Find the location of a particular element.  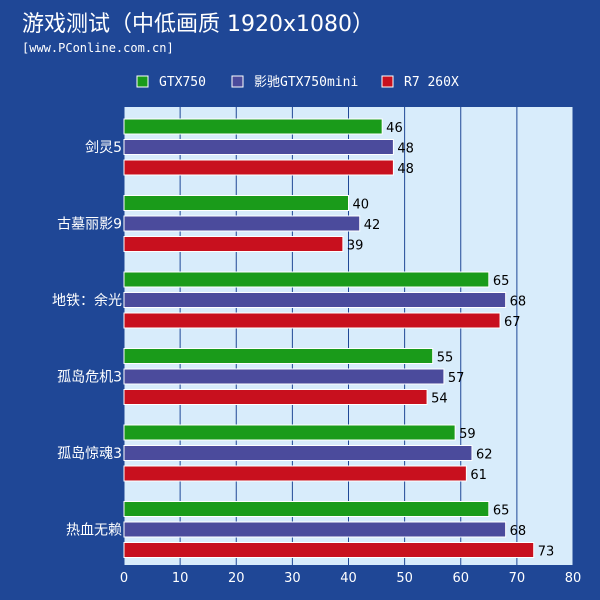

category-label-2: 地铁：余光 is located at coordinates (87, 300).